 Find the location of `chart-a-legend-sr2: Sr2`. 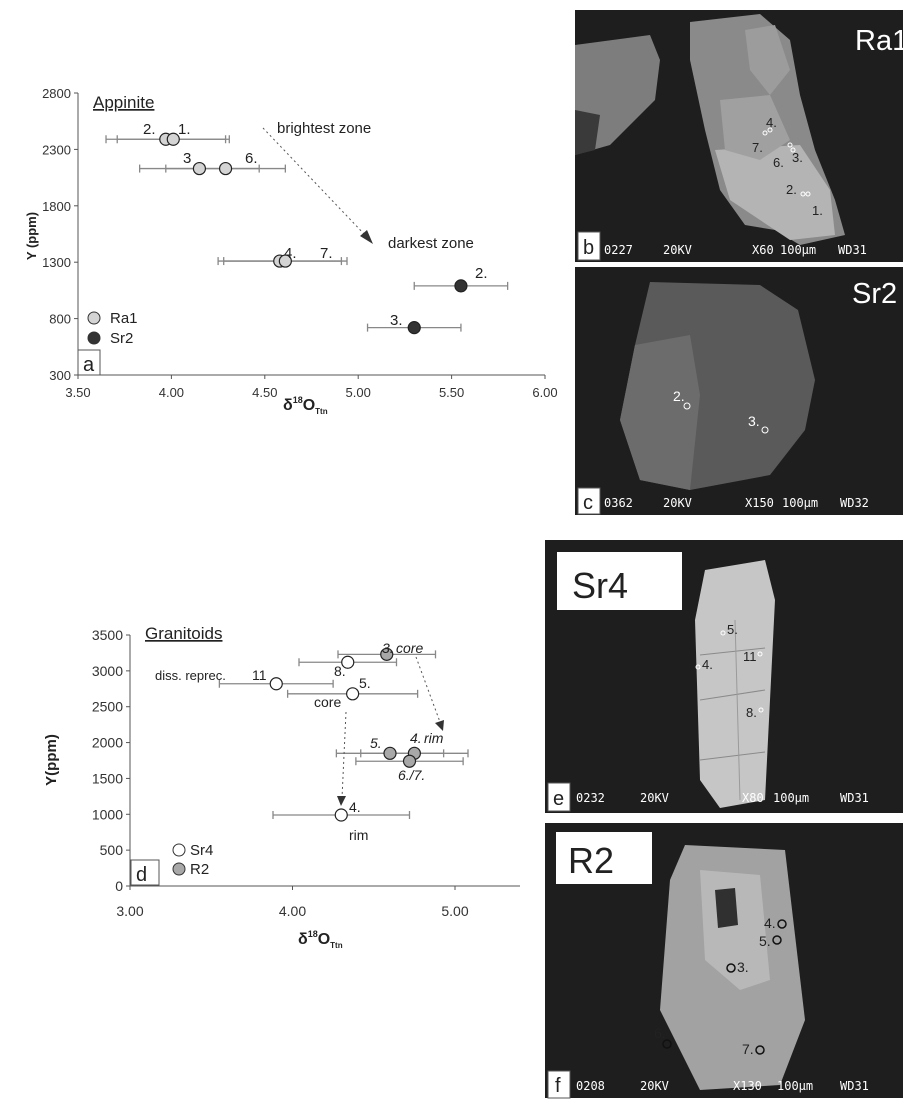

chart-a-legend-sr2: Sr2 is located at coordinates (121, 338).